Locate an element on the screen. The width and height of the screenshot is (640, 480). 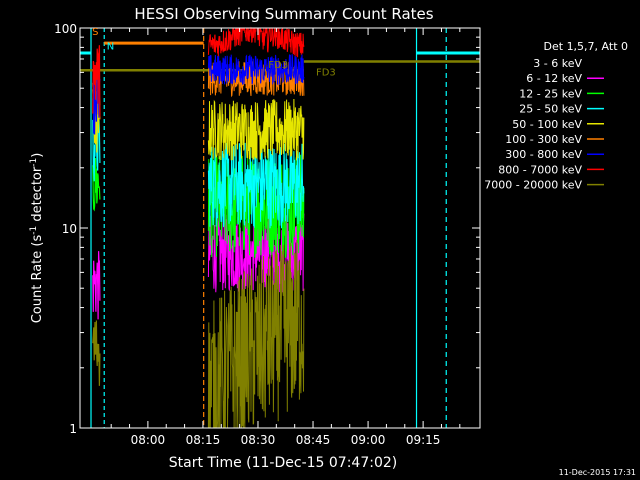
y-tick-label: 10 is located at coordinates (69, 229).